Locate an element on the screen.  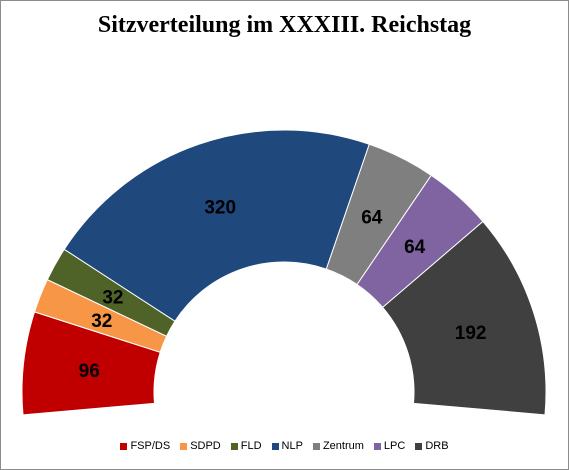
legend-item: SDPD is located at coordinates (200, 446).